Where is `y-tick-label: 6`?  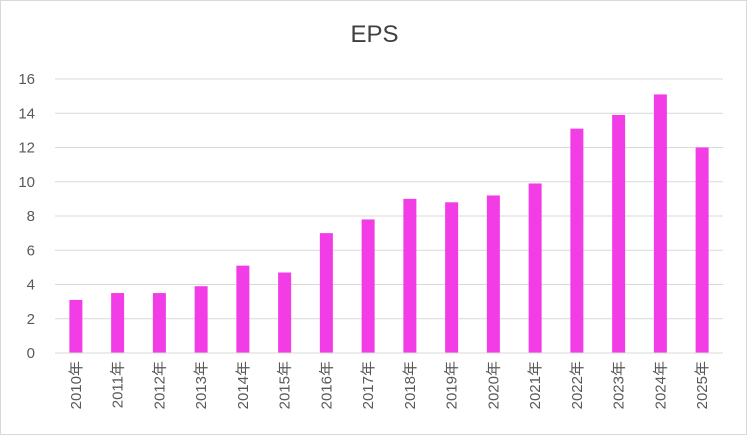 y-tick-label: 6 is located at coordinates (31, 250).